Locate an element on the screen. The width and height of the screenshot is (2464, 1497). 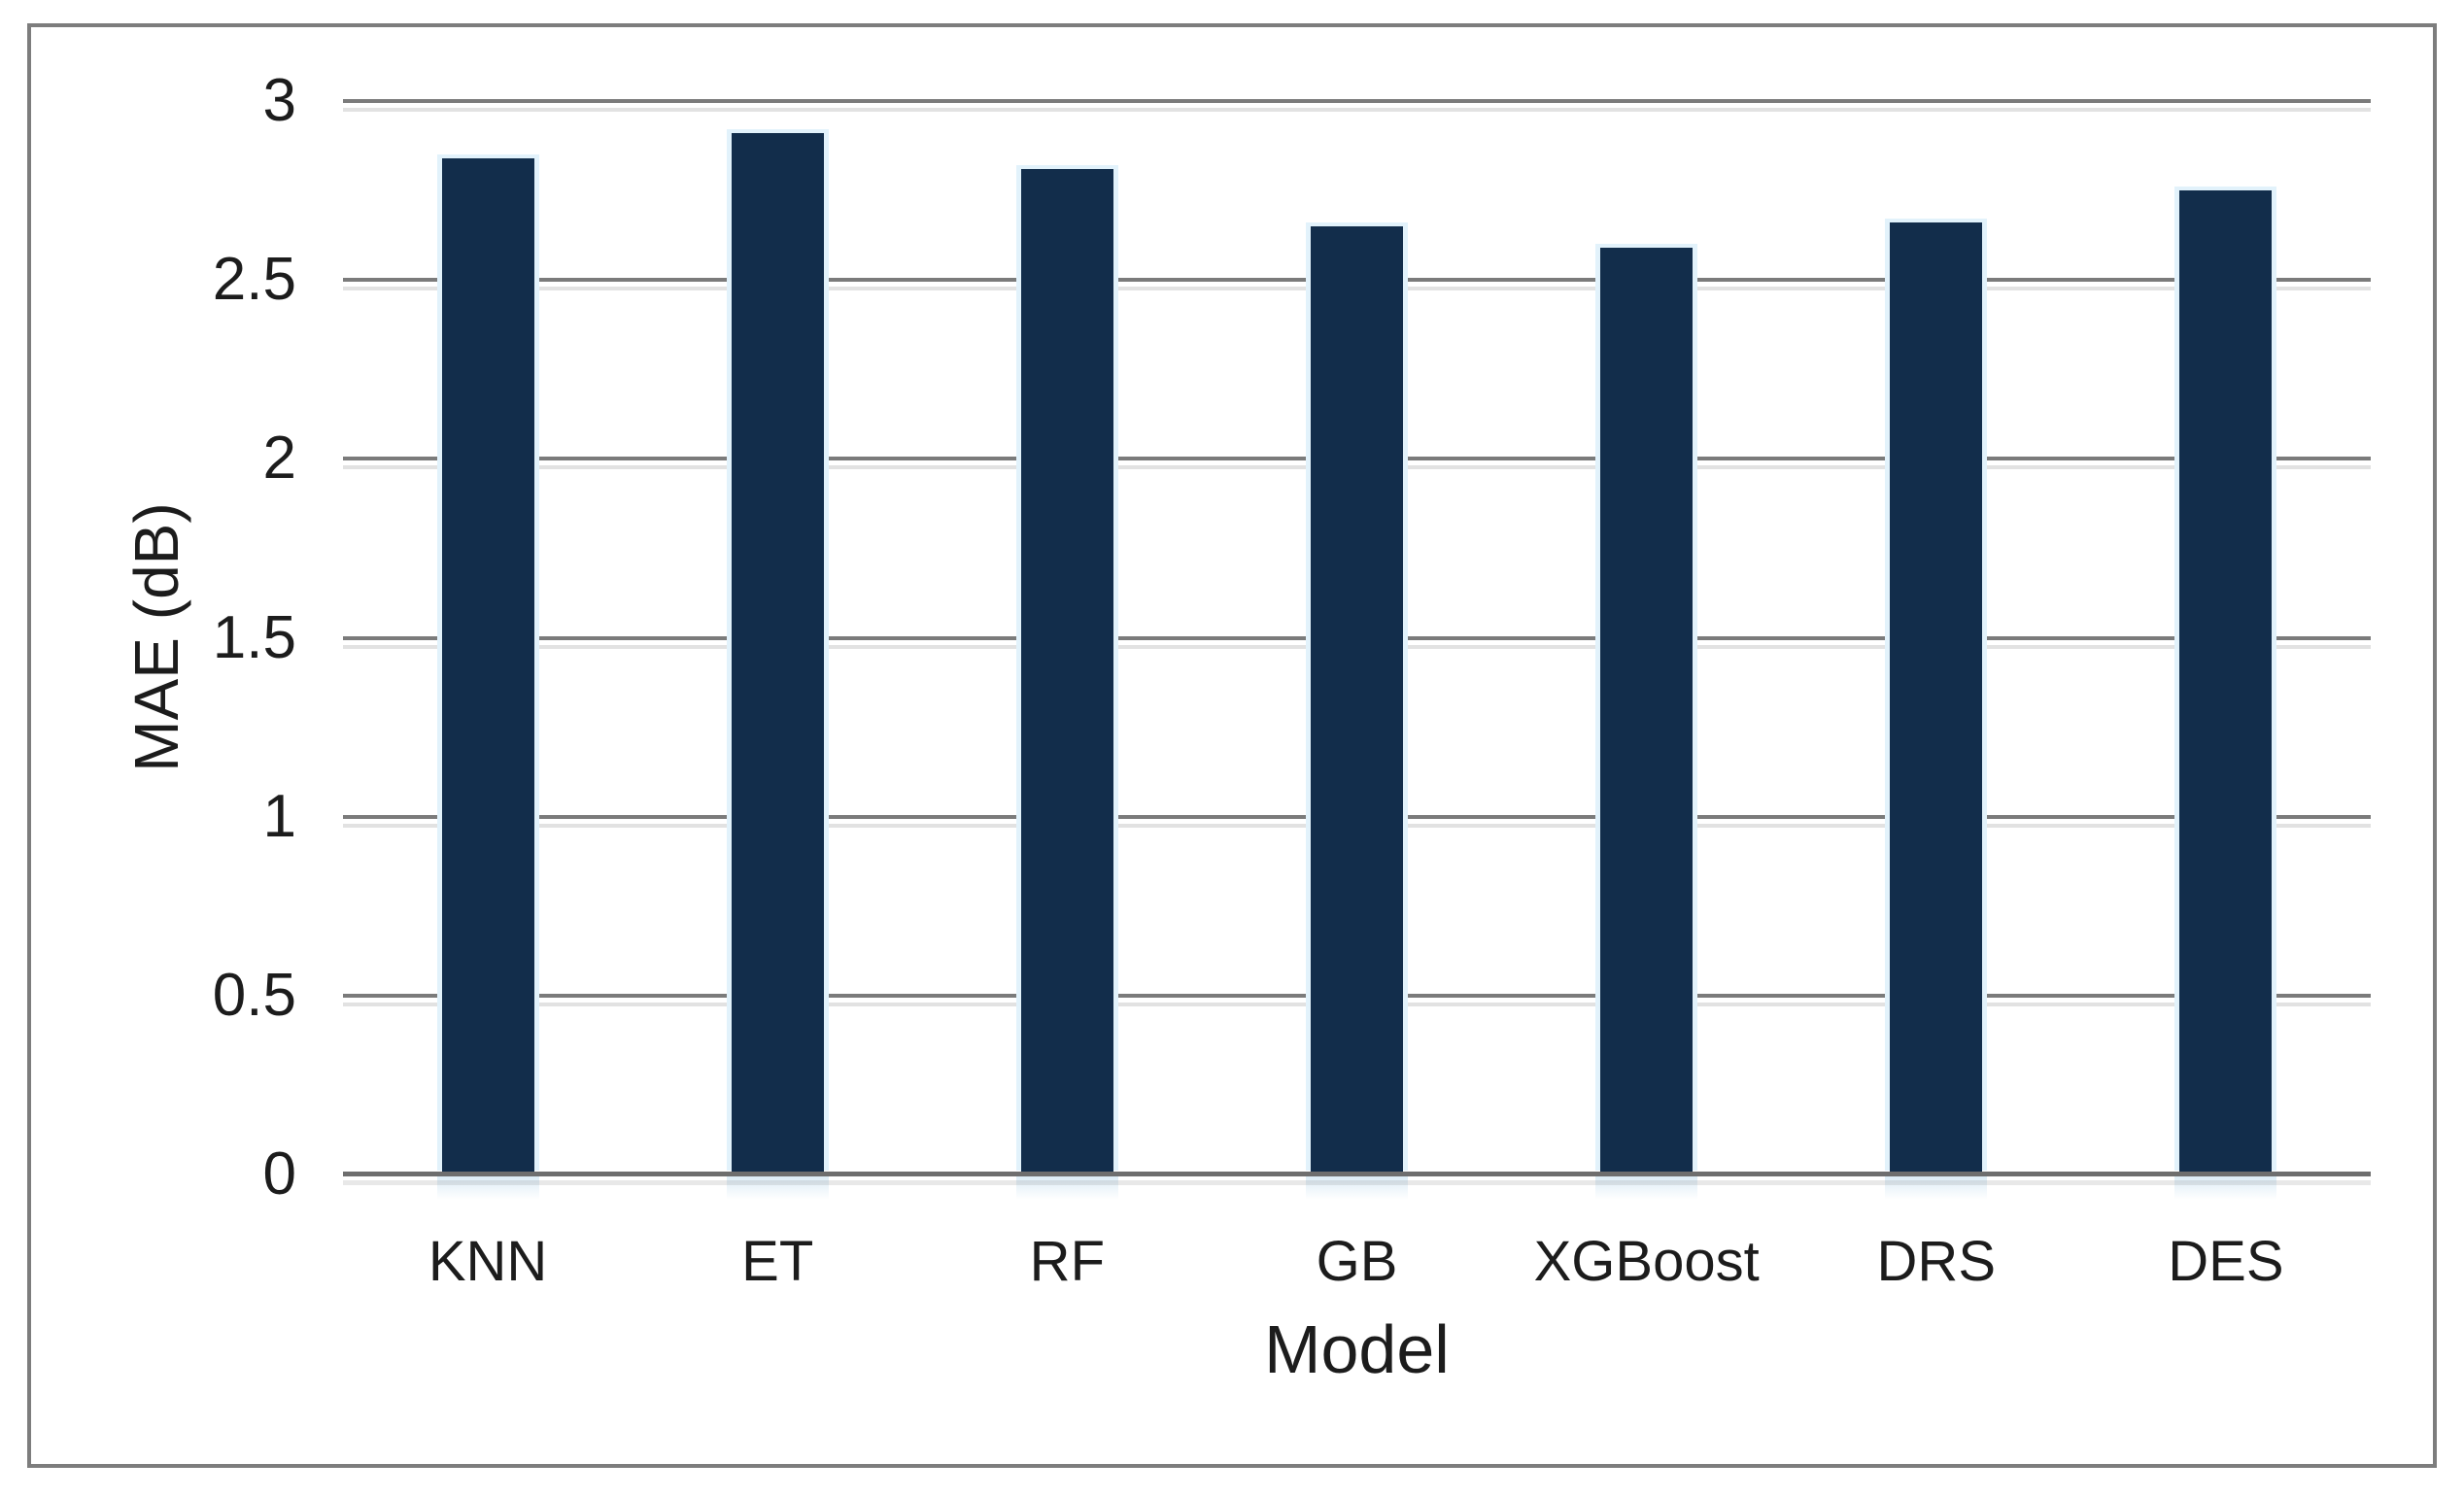
bar-xgboost is located at coordinates (1646, 724).